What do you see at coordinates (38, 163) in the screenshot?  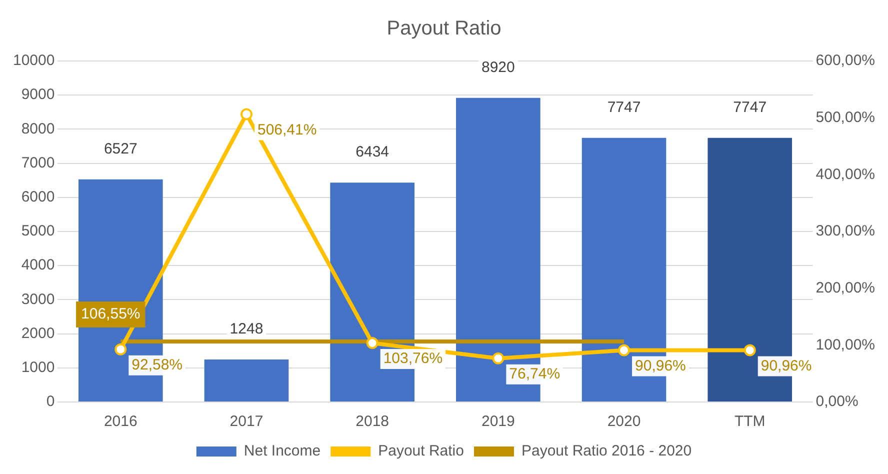 I see `y-tick-label: 7000` at bounding box center [38, 163].